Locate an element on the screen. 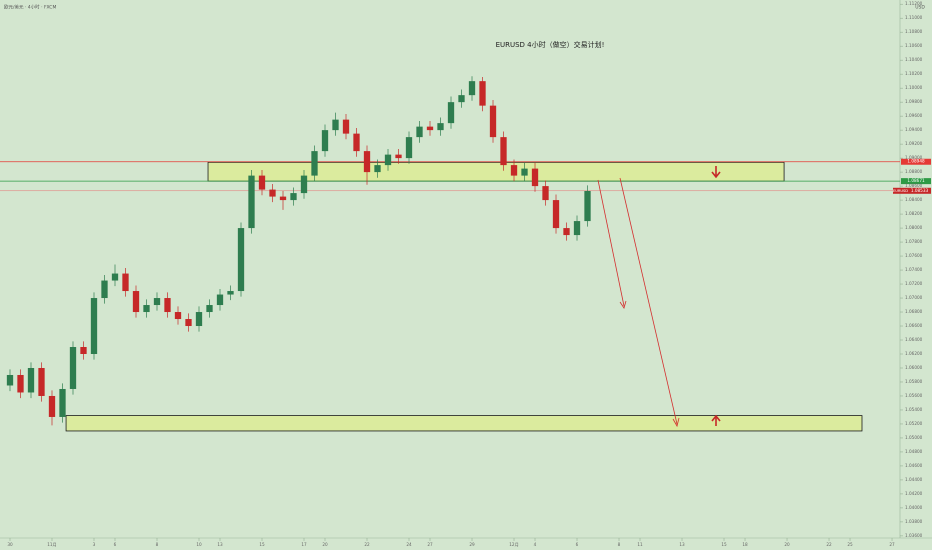 This screenshot has width=932, height=550. y-tick-label: 1.04600 is located at coordinates (914, 465).